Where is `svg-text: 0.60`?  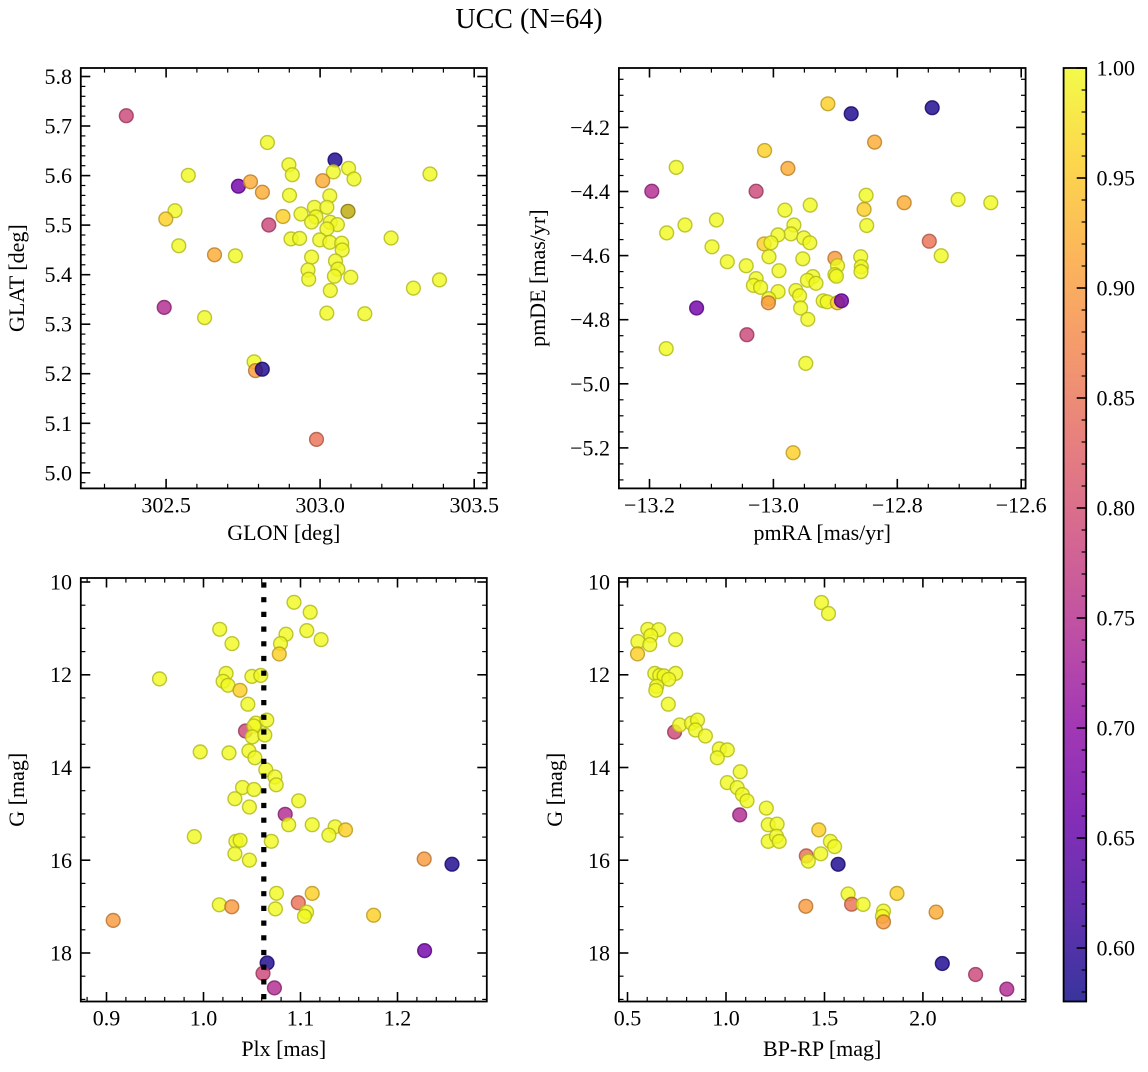 svg-text: 0.60 is located at coordinates (1116, 948).